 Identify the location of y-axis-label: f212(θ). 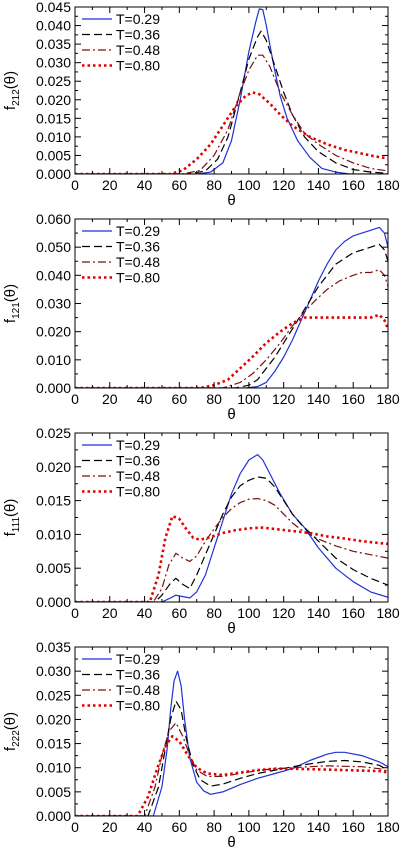
(12, 90).